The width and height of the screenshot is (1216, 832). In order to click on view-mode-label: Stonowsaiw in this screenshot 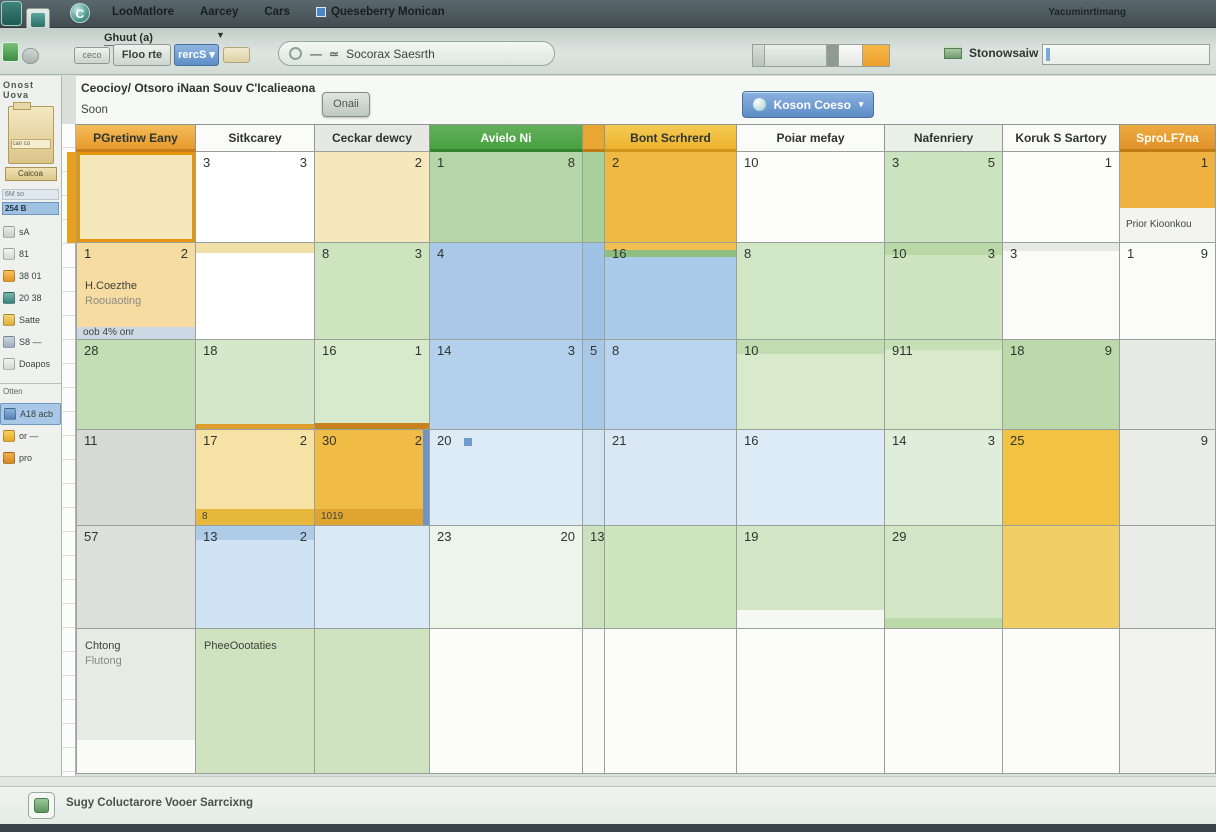, I will do `click(991, 53)`.